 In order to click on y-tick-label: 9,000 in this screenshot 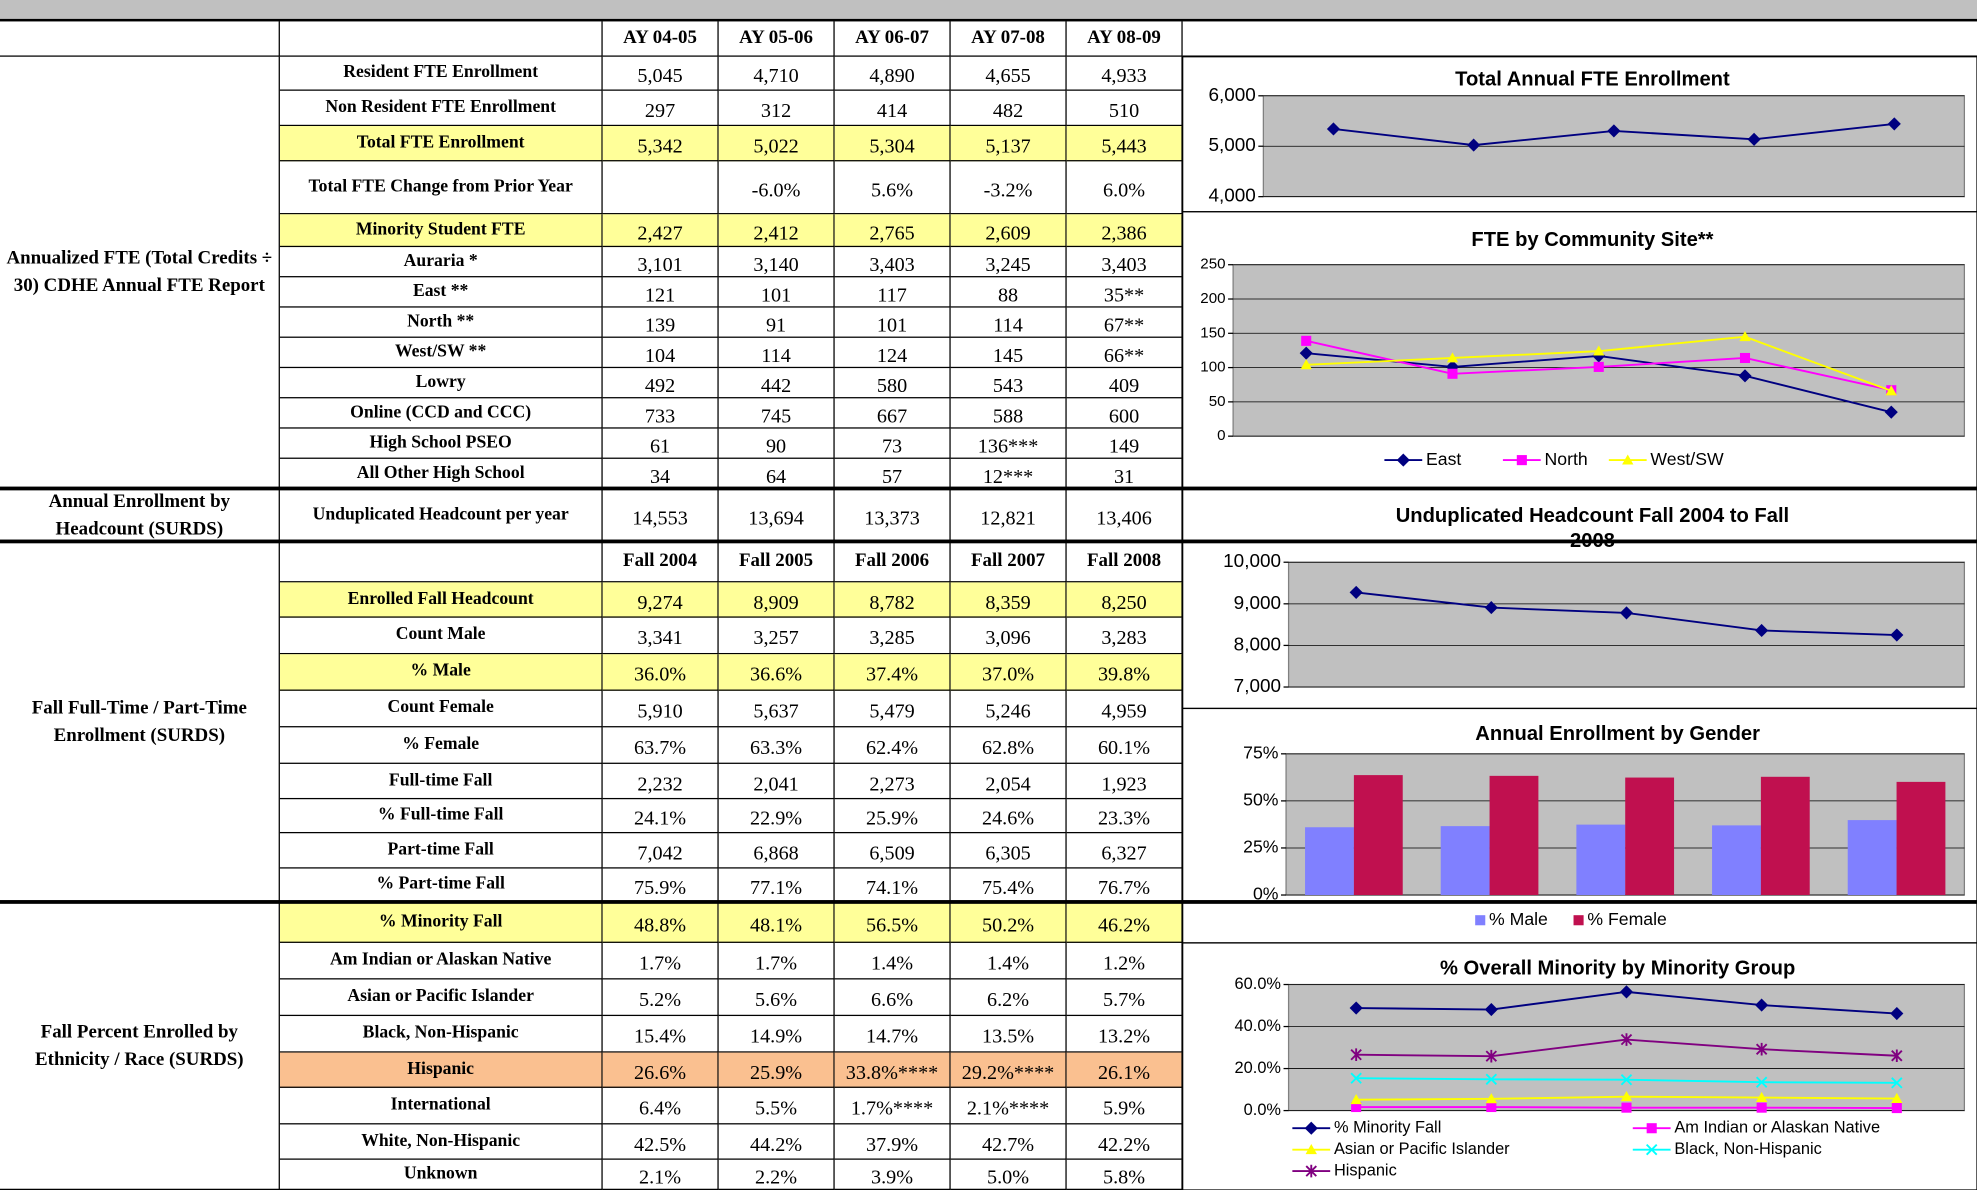, I will do `click(1257, 603)`.